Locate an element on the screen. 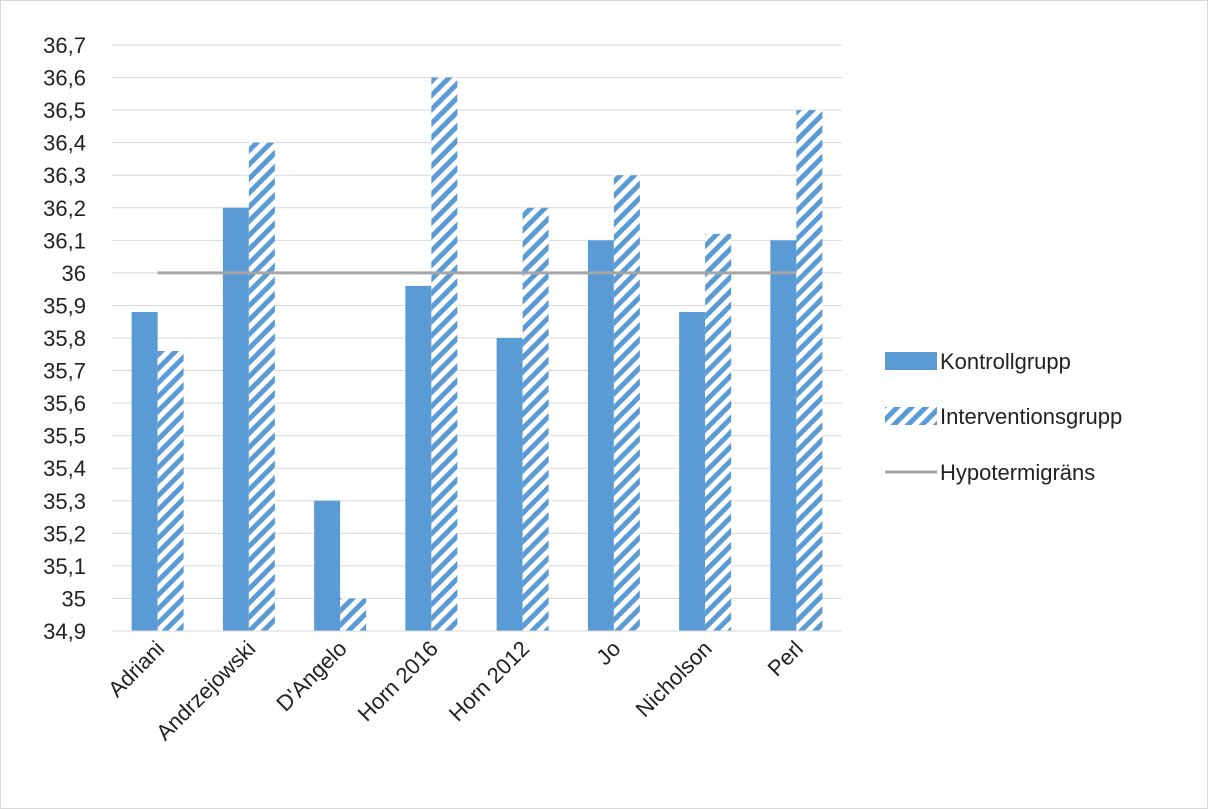  y-tick-label: 36 is located at coordinates (74, 273).